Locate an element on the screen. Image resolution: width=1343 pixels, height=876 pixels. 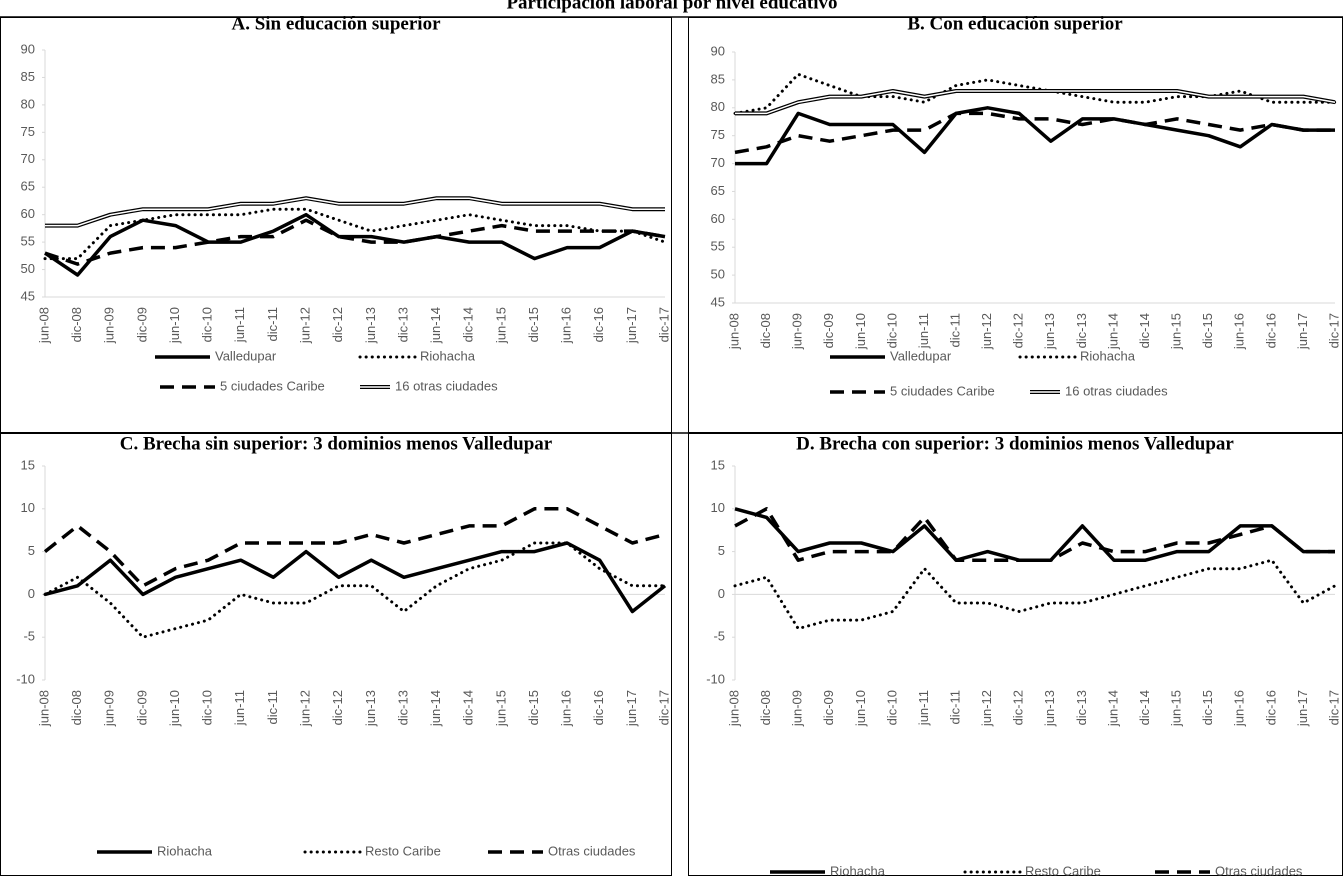
legend-label: Otras ciudades is located at coordinates (592, 850).